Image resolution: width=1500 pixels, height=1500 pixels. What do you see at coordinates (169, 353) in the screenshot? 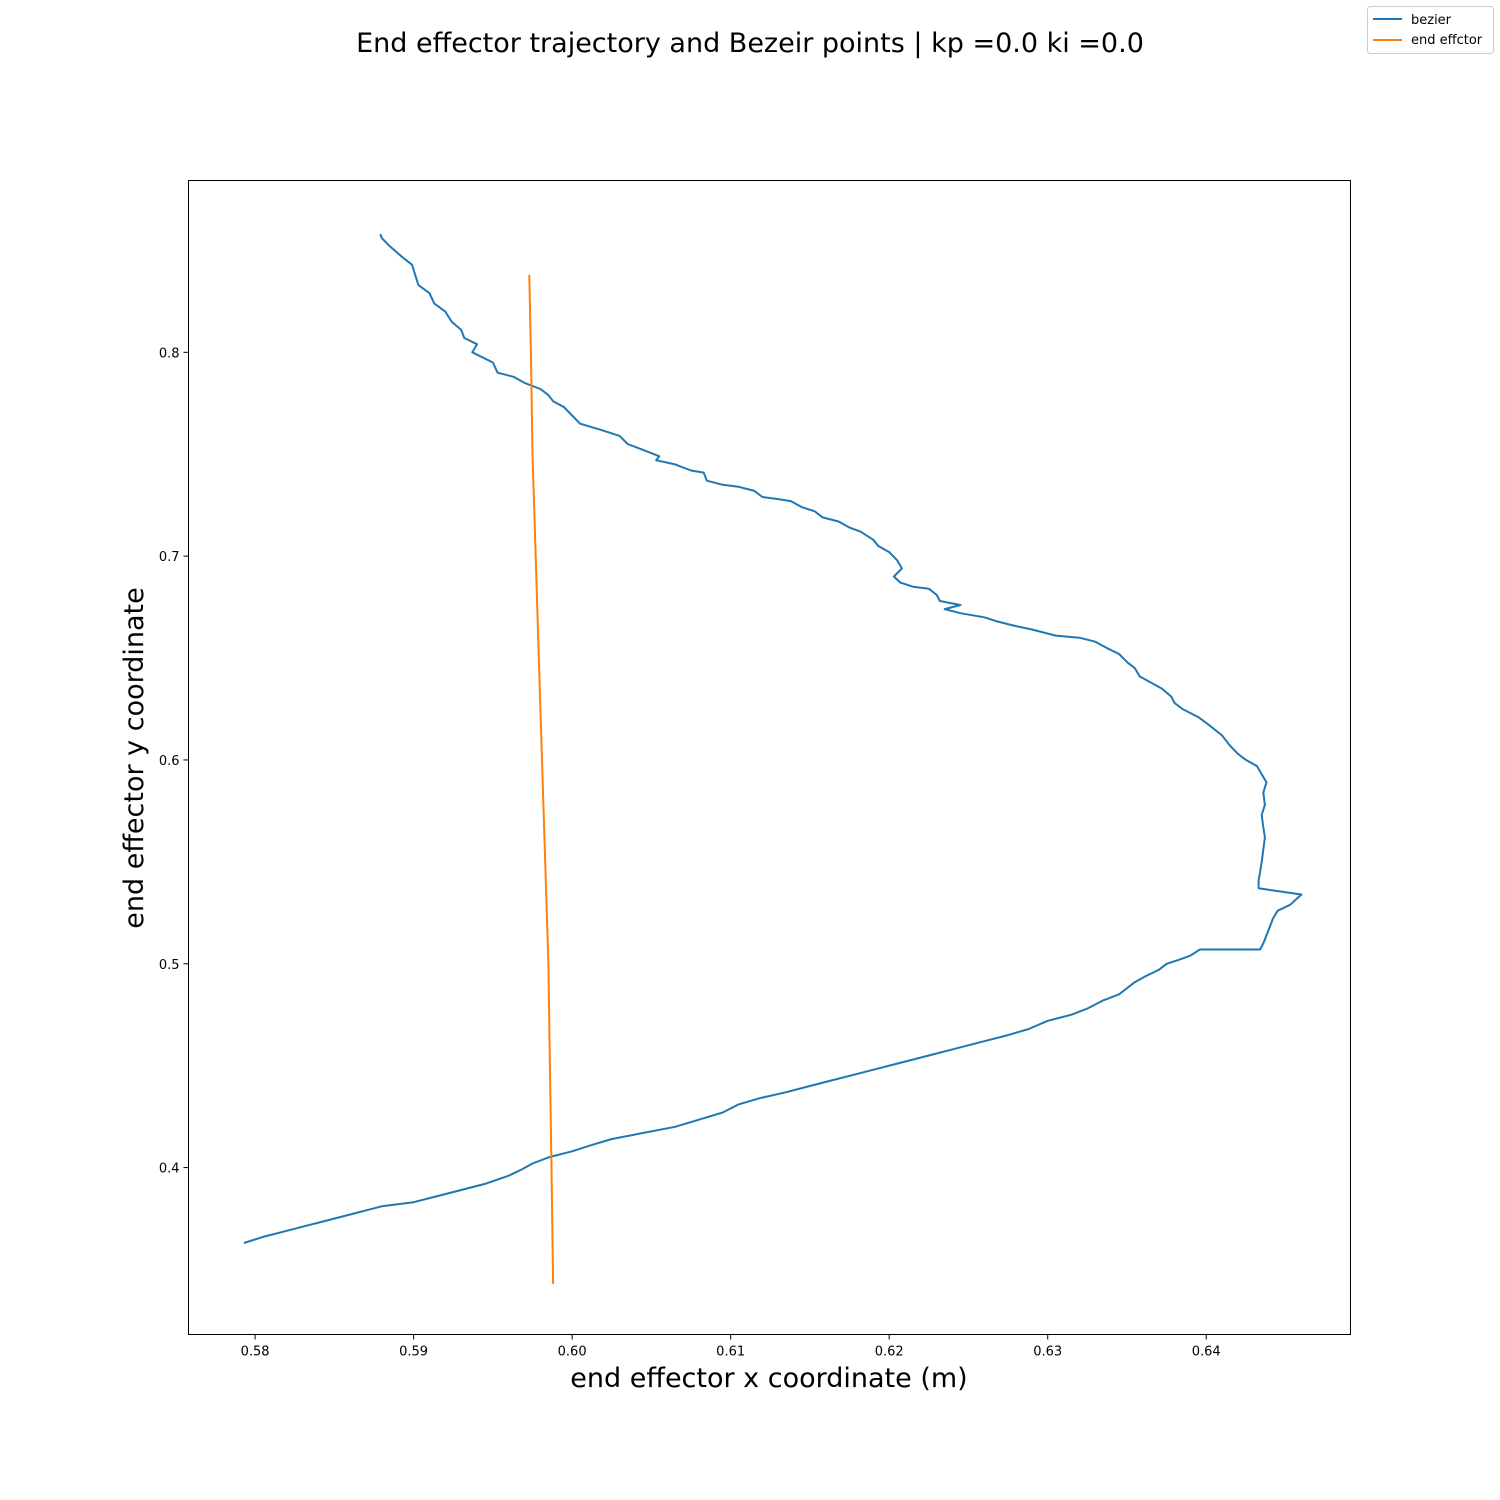
I see `y-tick-label: 0.8` at bounding box center [169, 353].